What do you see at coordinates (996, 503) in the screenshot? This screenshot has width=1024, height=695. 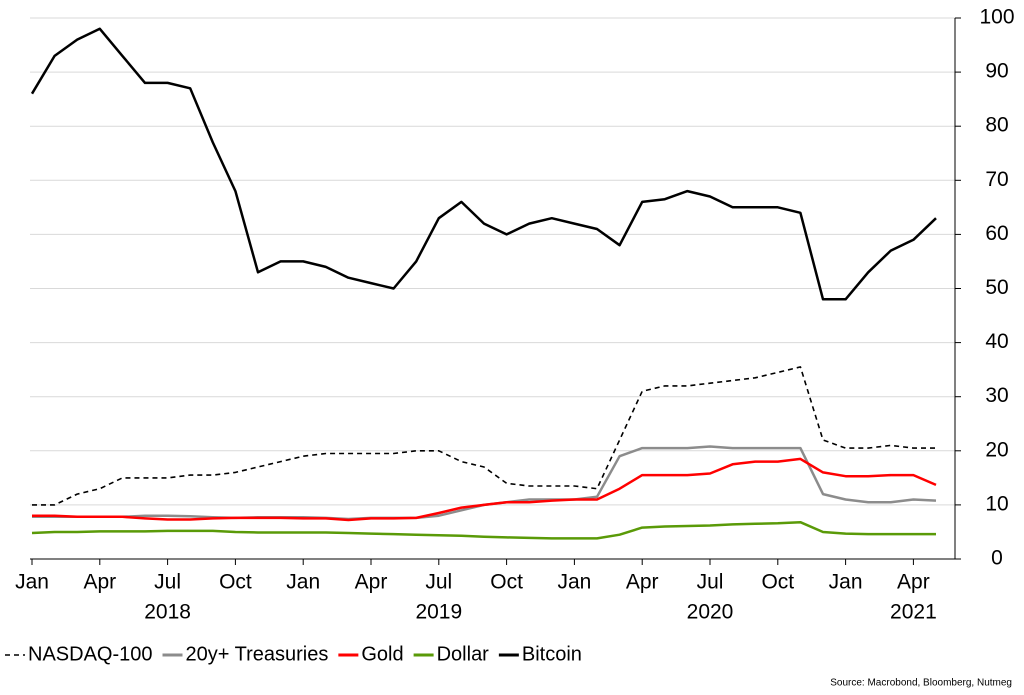 I see `y-tick-label: 10` at bounding box center [996, 503].